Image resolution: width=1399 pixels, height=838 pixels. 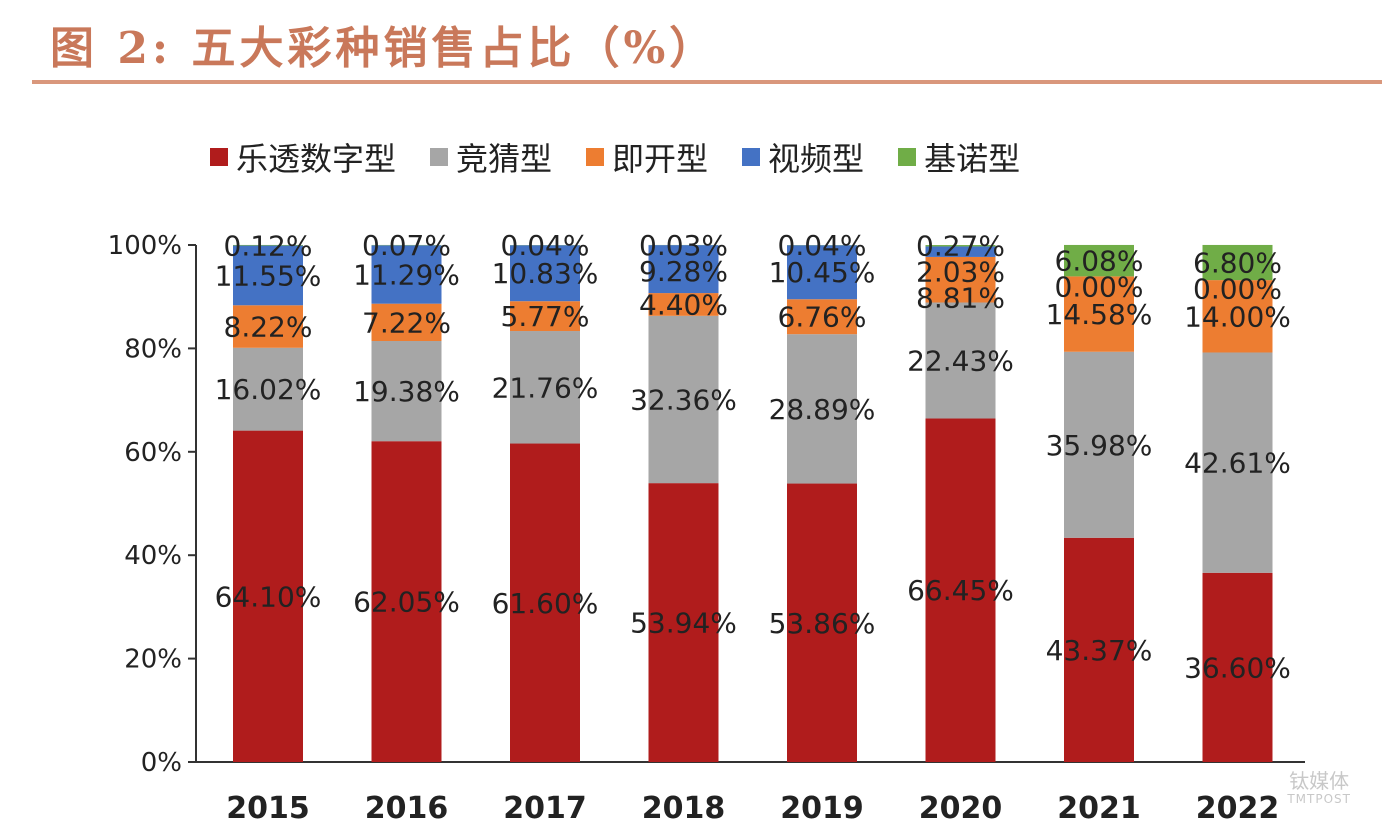 I want to click on data-label: 36.60%, so click(x=1237, y=667).